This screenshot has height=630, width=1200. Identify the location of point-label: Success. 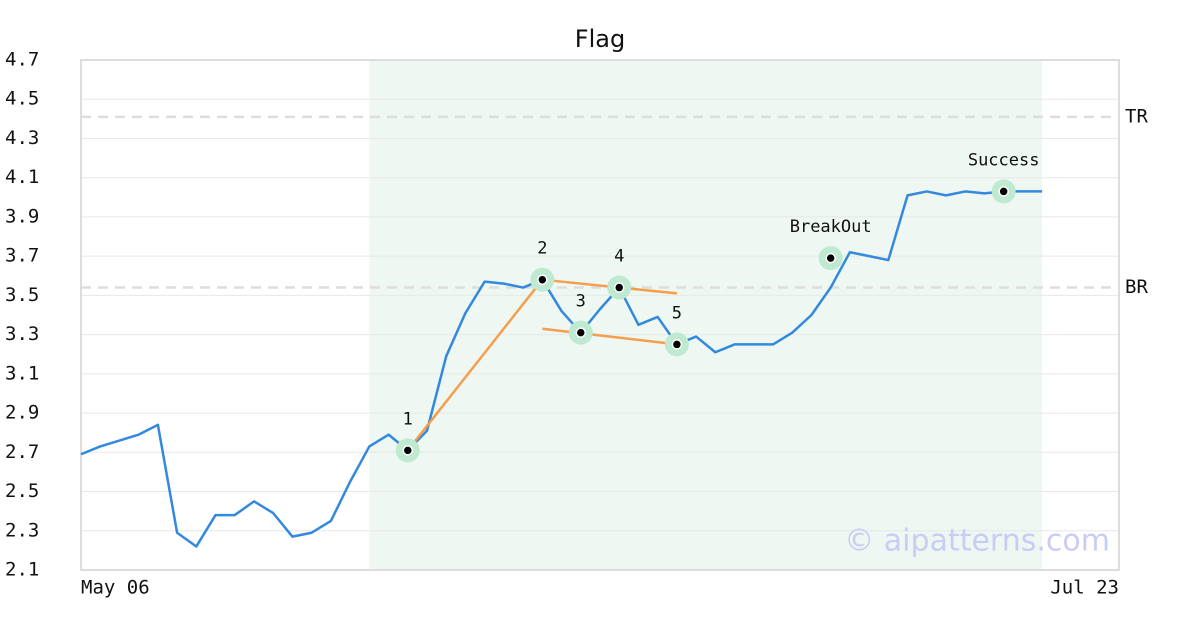
(1004, 160).